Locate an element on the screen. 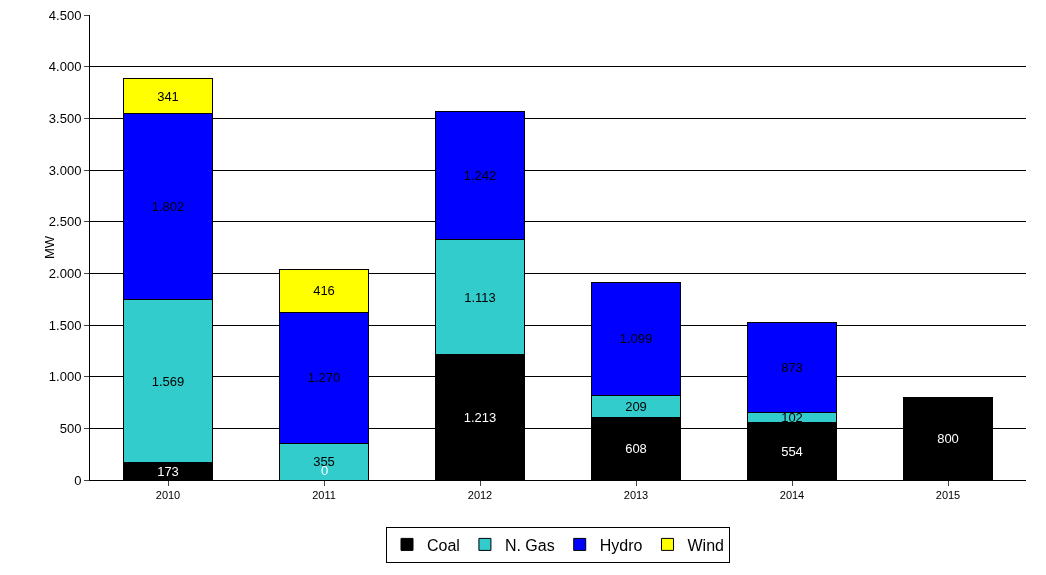 Image resolution: width=1046 pixels, height=575 pixels. data-label: 102 is located at coordinates (792, 417).